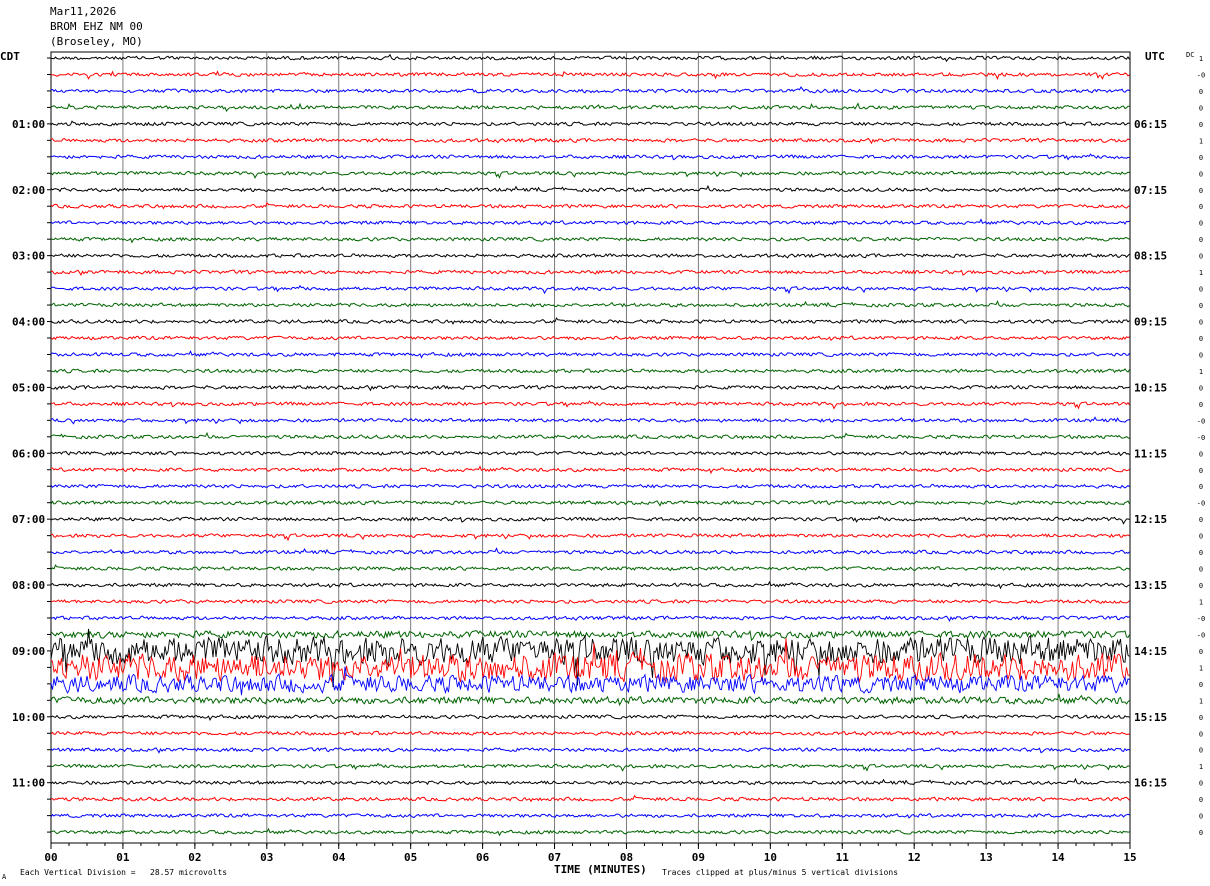  Describe the element at coordinates (410, 857) in the screenshot. I see `x-tick-label: 05` at that location.